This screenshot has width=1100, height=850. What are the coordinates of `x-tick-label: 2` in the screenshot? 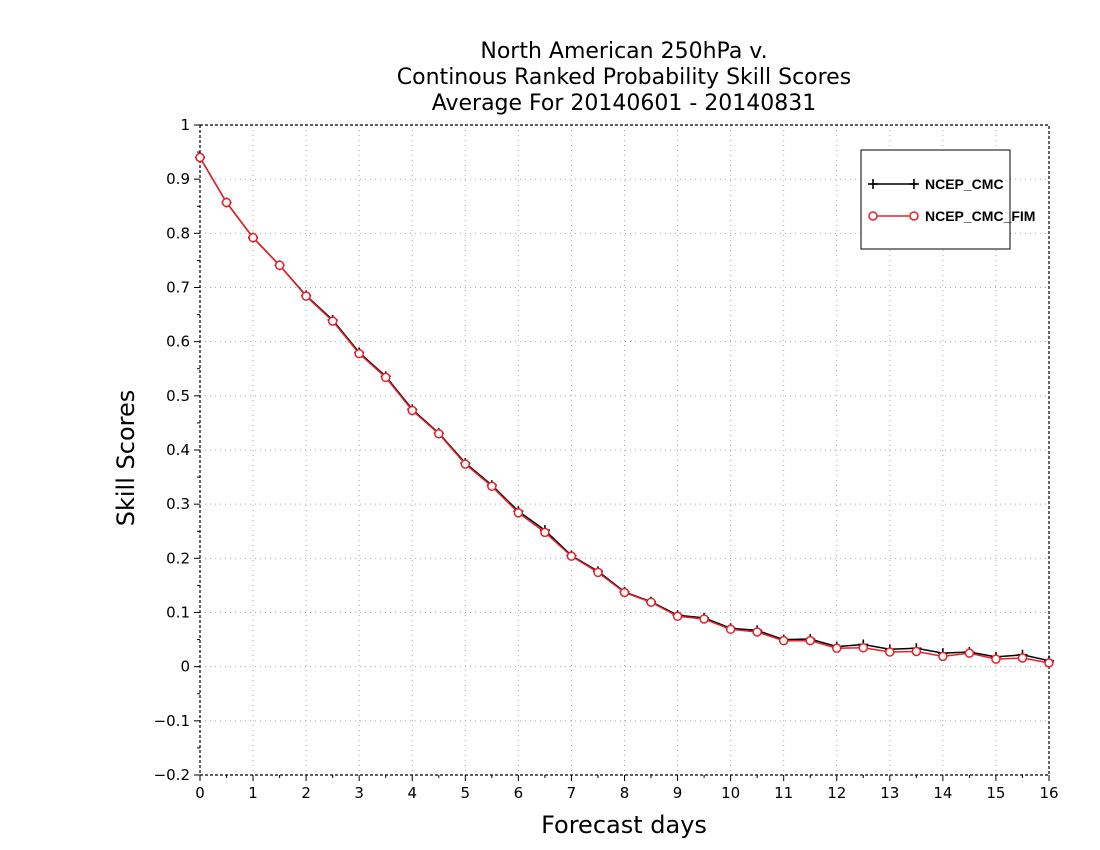 It's located at (306, 793).